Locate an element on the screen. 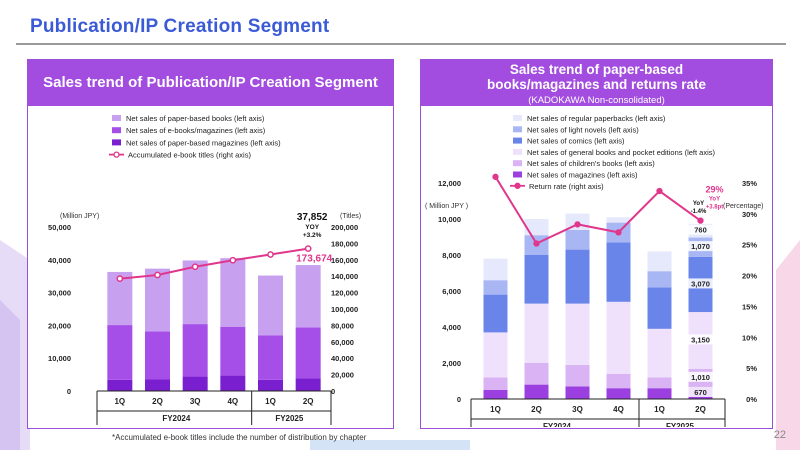 The image size is (800, 450). legend-label: Accumulated e-book titles (right axis) is located at coordinates (189, 155).